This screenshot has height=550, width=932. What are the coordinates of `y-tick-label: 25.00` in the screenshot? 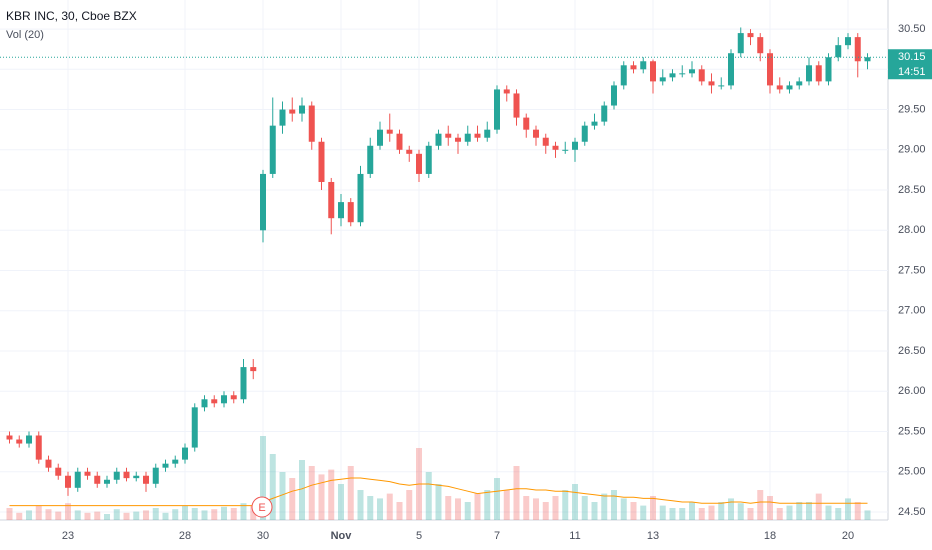 It's located at (912, 472).